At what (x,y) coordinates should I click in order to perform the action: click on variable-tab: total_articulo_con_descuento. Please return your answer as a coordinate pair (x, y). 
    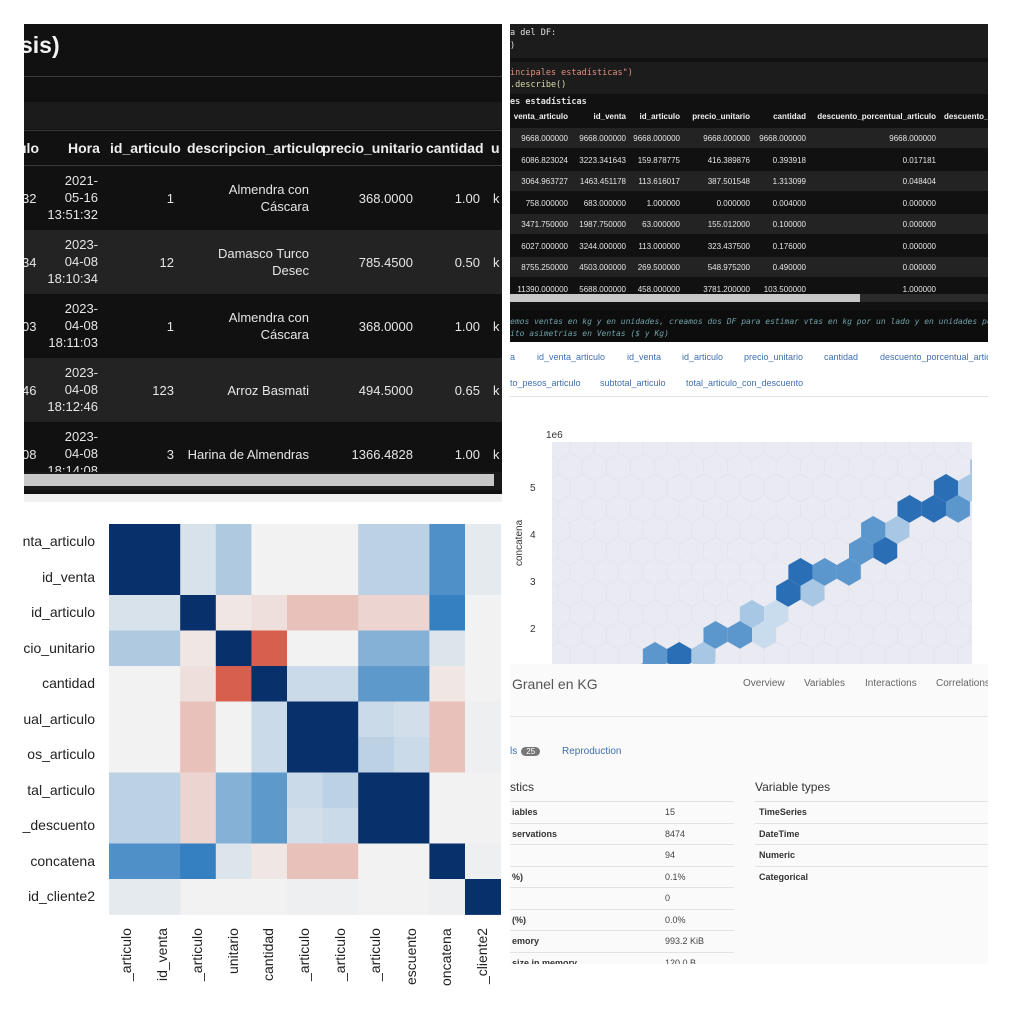
    Looking at the image, I should click on (745, 383).